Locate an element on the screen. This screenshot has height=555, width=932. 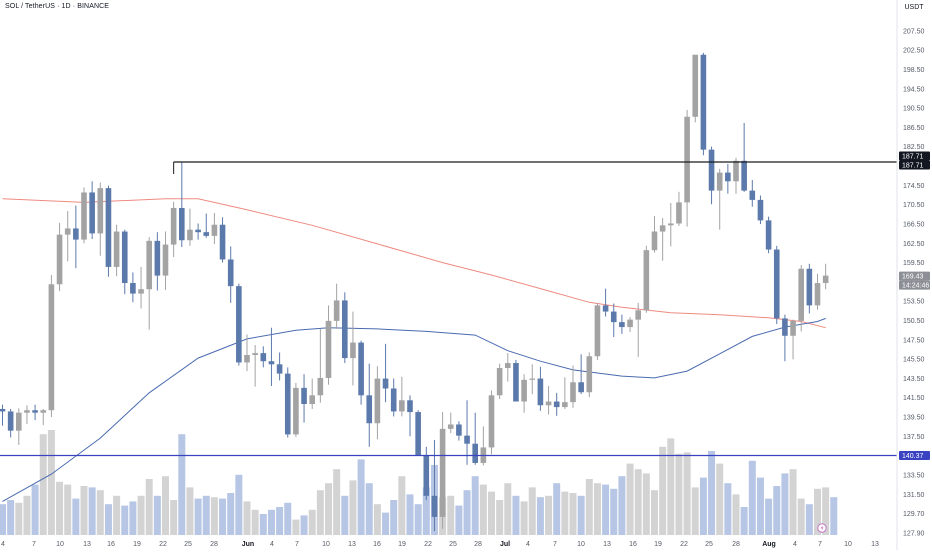
resistance-price-tag-text: 187.71 is located at coordinates (913, 156).